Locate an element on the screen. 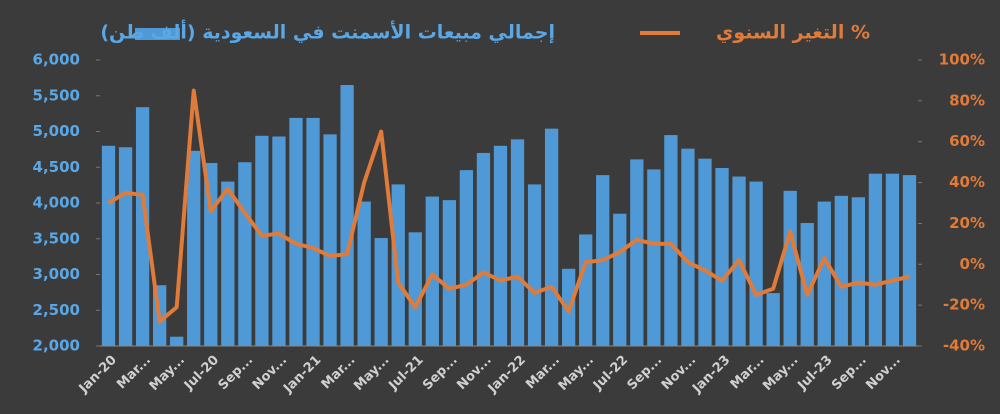 The height and width of the screenshot is (414, 1000). y2-tick-label: -20% is located at coordinates (964, 305).